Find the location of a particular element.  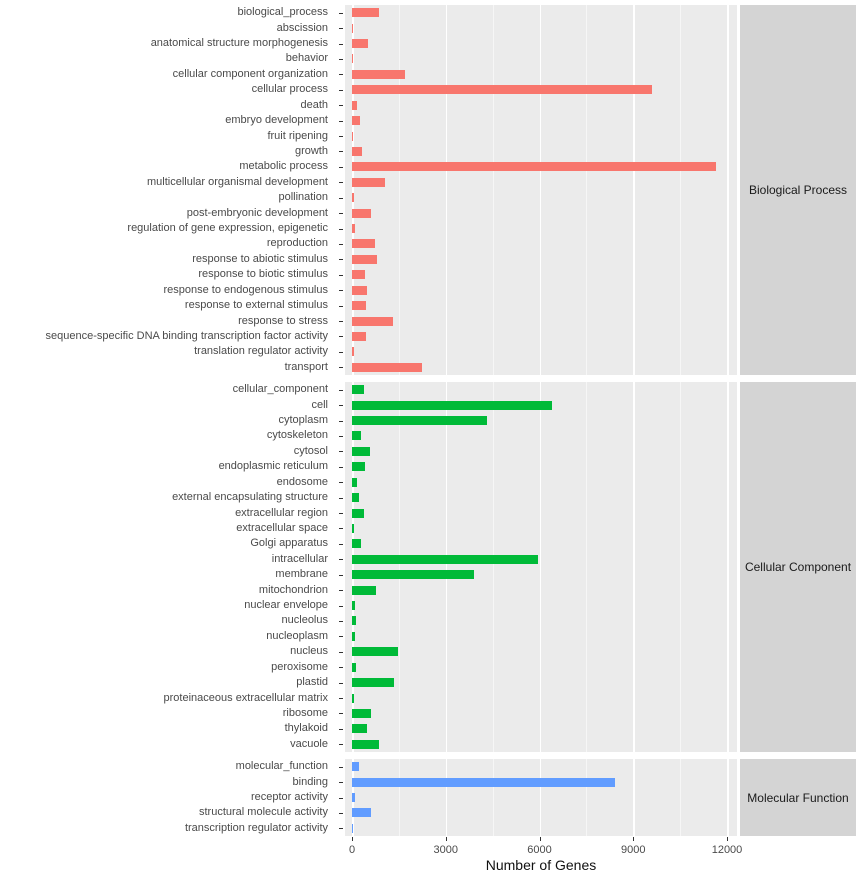

facet-strip-cellular-component: Cellular Component is located at coordinates (798, 567).